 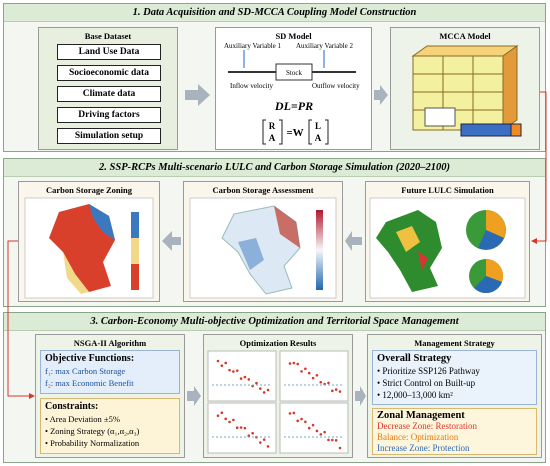 What do you see at coordinates (110, 343) in the screenshot?
I see `box-title: NSGA-II Algorithm` at bounding box center [110, 343].